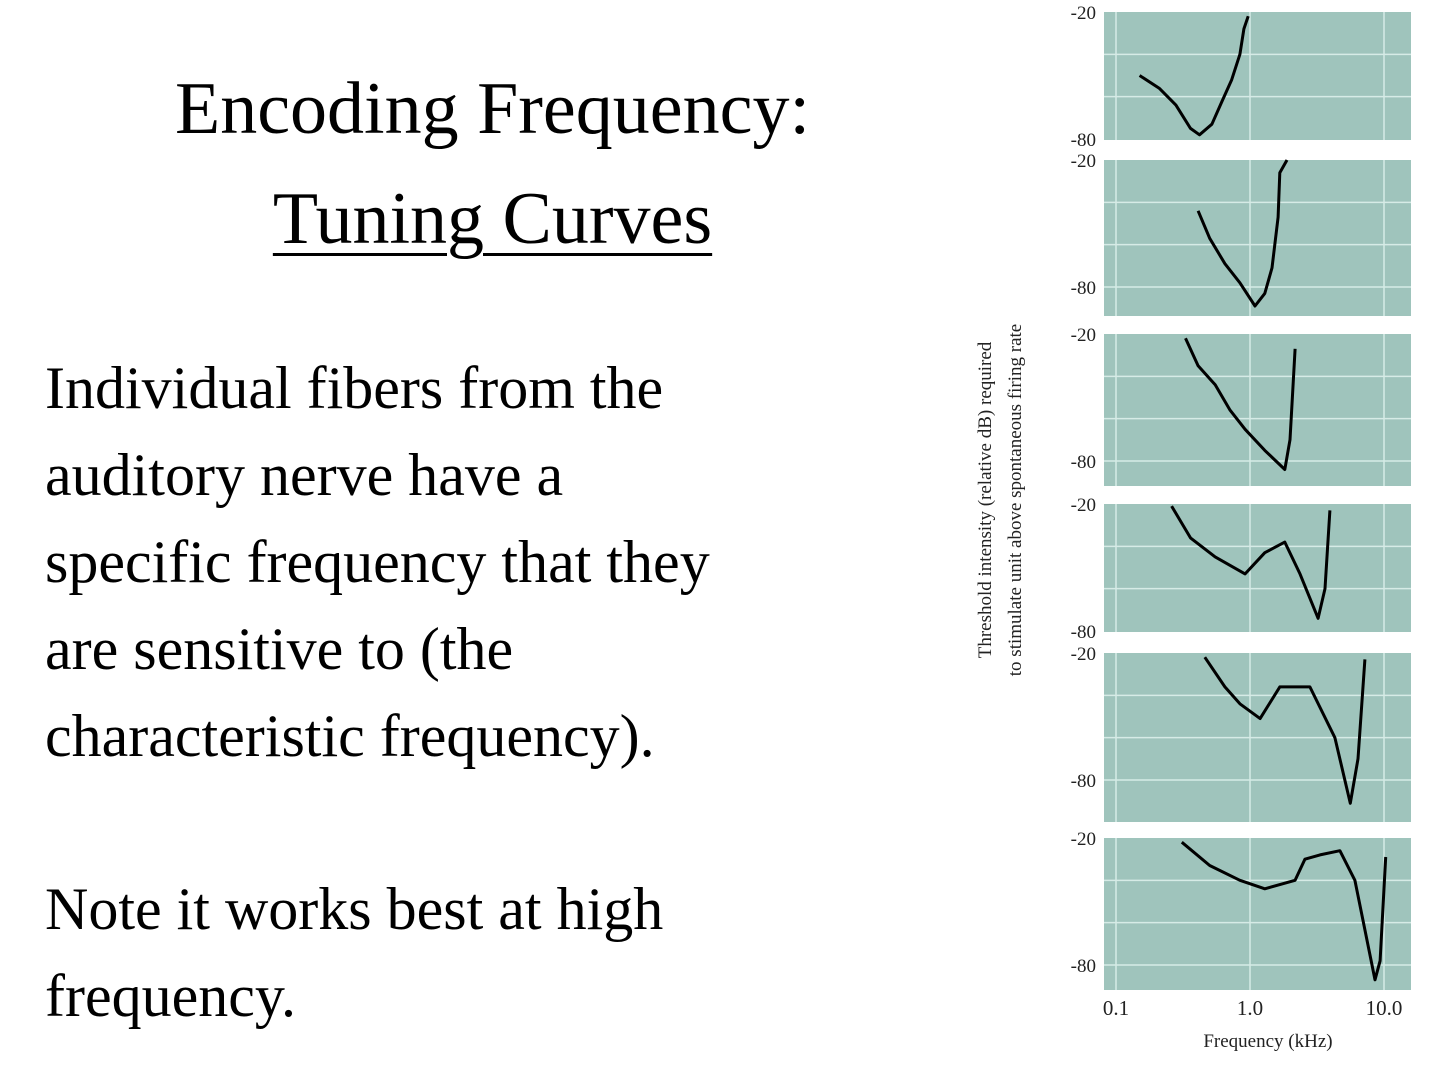 The width and height of the screenshot is (1440, 1077). I want to click on panel-6-background, so click(1257, 914).